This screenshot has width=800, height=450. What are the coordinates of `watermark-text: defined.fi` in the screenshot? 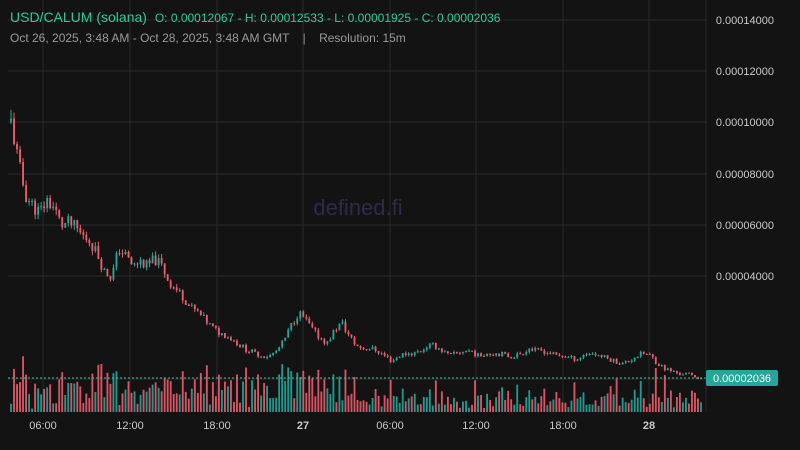 It's located at (357, 207).